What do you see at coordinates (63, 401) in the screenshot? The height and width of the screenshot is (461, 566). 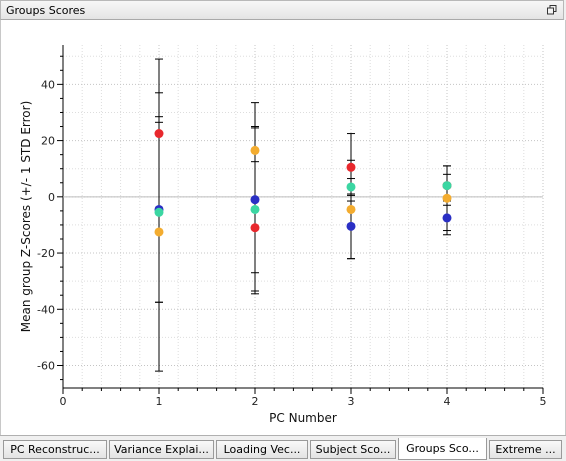 I see `x-tick-label: 0` at bounding box center [63, 401].